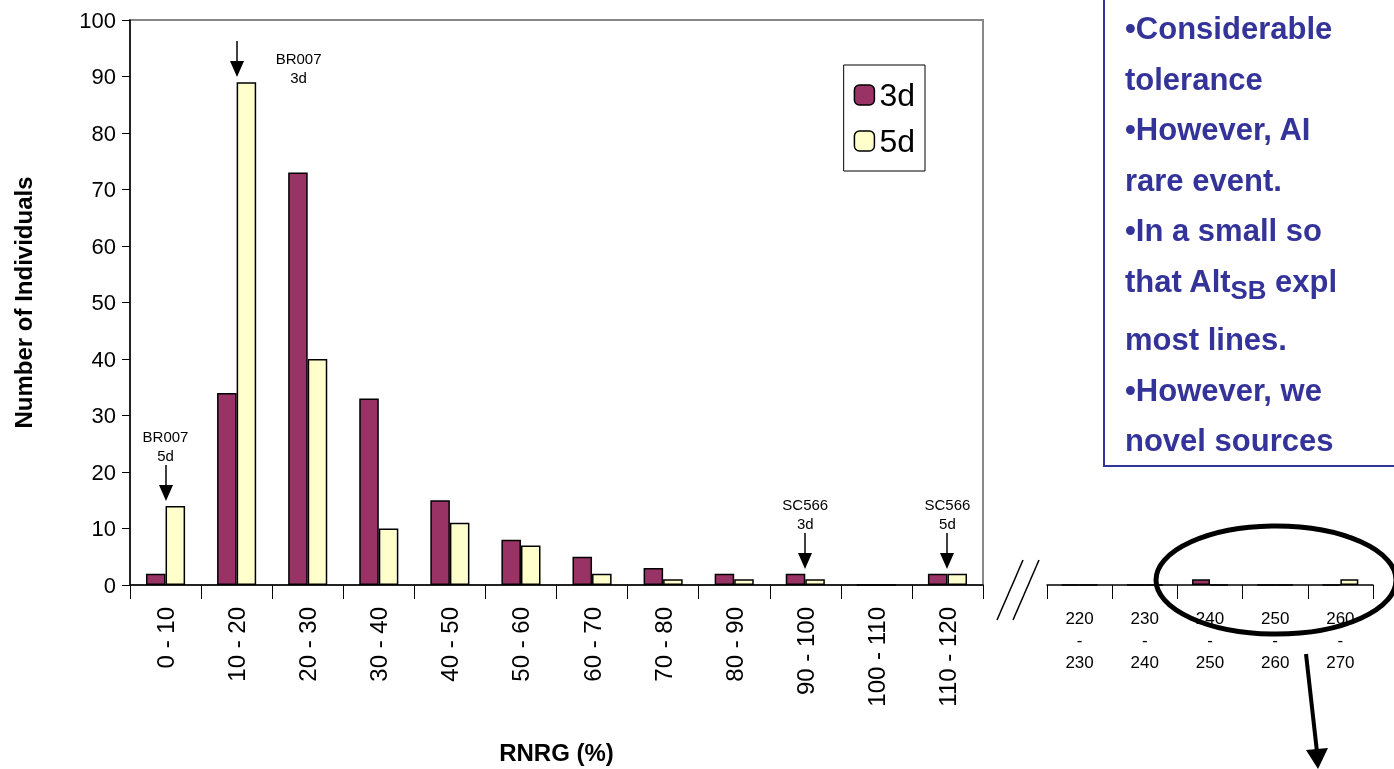  What do you see at coordinates (876, 657) in the screenshot?
I see `x-tick-label: 100 - 110` at bounding box center [876, 657].